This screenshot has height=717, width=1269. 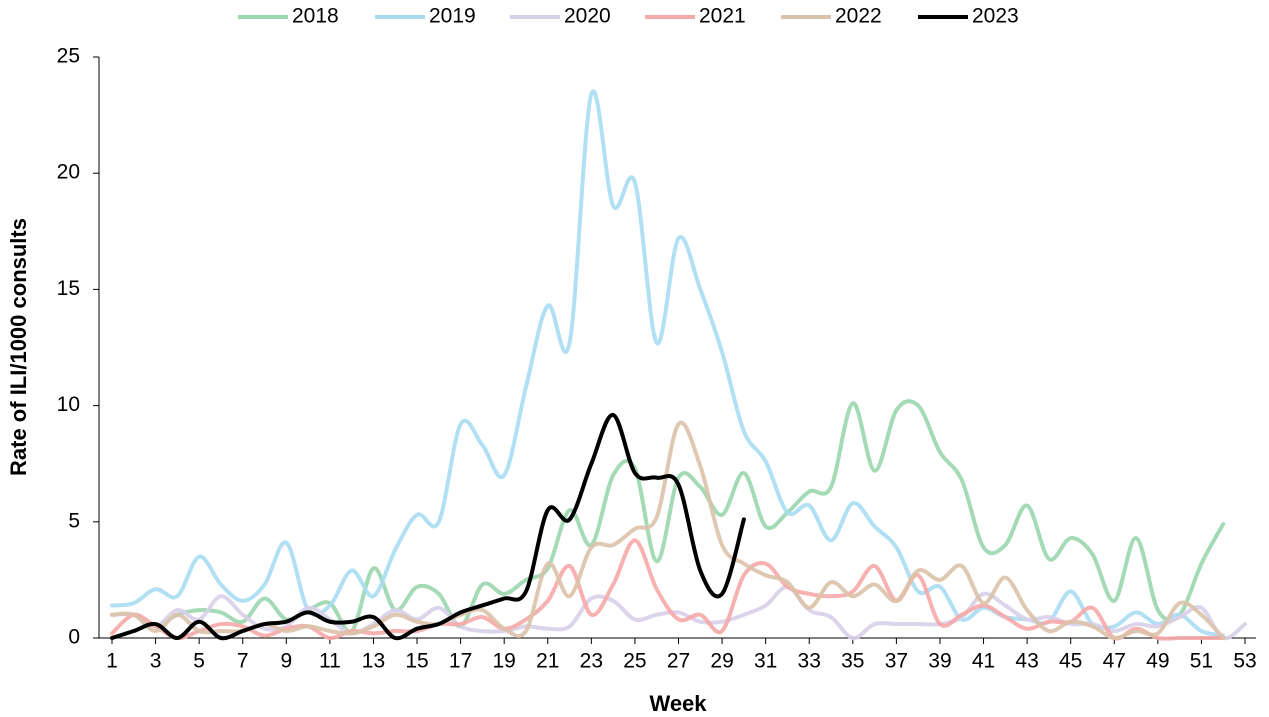 I want to click on x-tick-label: 5, so click(x=199, y=661).